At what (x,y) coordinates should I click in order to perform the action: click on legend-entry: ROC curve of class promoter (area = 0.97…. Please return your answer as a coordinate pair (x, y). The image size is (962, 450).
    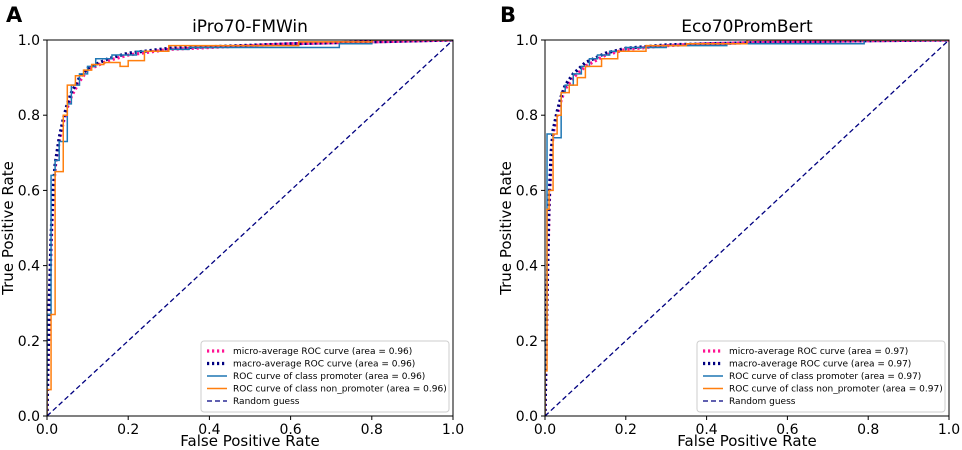
    Looking at the image, I should click on (825, 377).